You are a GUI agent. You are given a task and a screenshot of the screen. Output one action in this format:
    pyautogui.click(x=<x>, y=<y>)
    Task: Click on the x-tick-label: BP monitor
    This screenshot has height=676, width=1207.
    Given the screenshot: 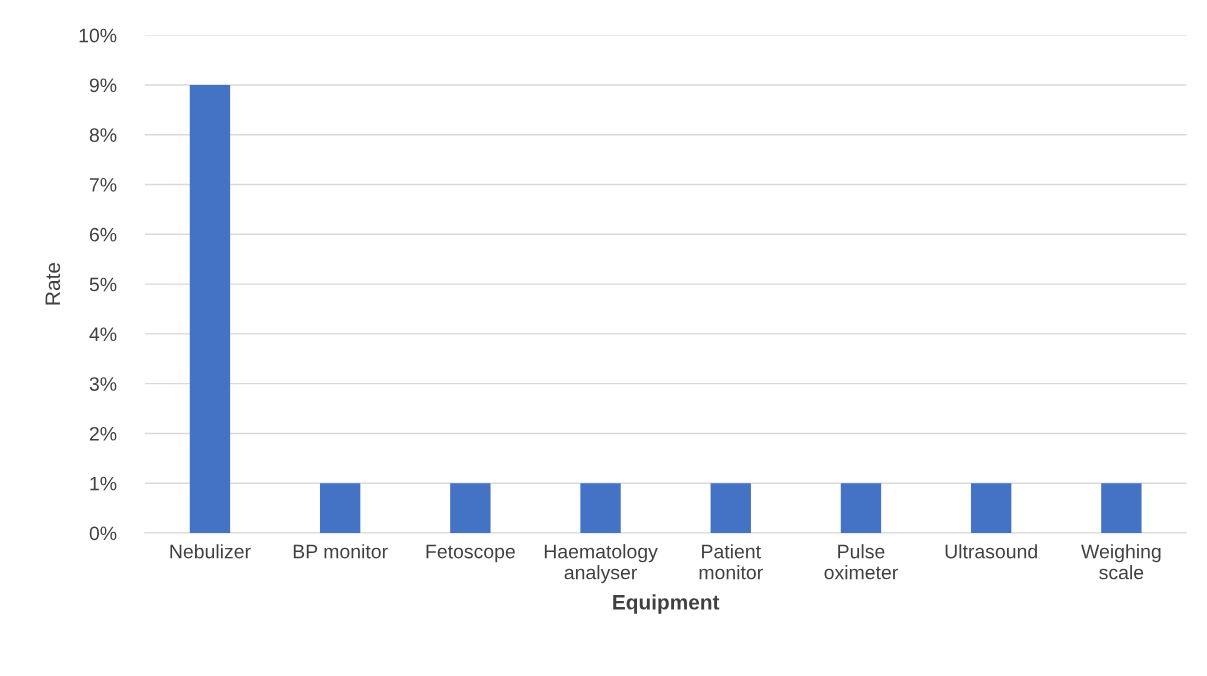 What is the action you would take?
    pyautogui.click(x=340, y=551)
    